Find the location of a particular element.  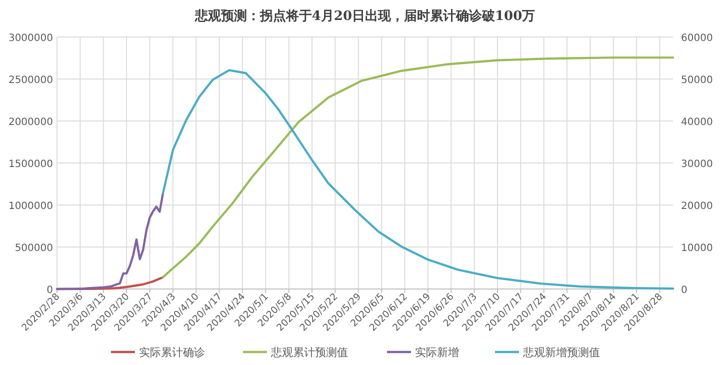

line-series is located at coordinates (110, 241).